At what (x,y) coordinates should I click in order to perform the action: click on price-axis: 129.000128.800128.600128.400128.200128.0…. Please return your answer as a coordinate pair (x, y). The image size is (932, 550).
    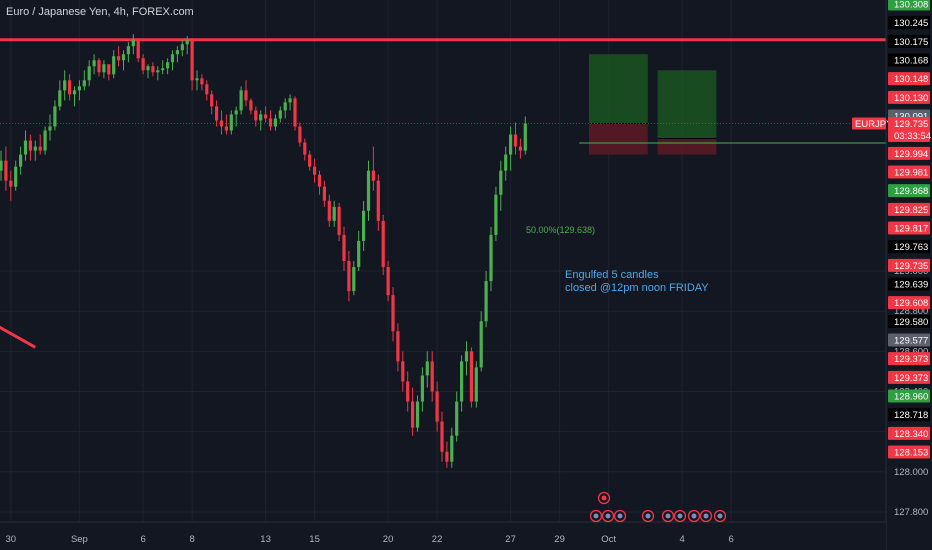
    Looking at the image, I should click on (892, 275).